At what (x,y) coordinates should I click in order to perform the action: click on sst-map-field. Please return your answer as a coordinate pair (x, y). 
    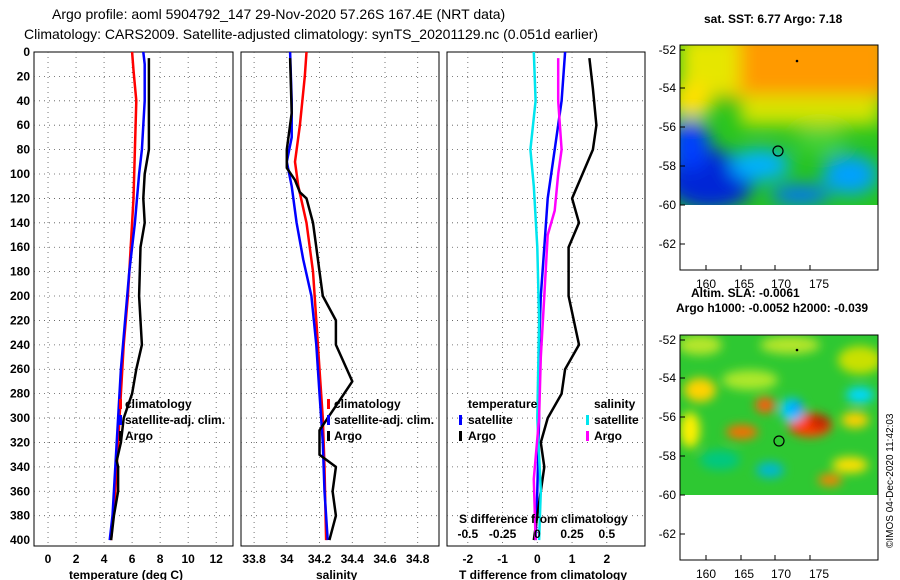
    Looking at the image, I should click on (779, 125).